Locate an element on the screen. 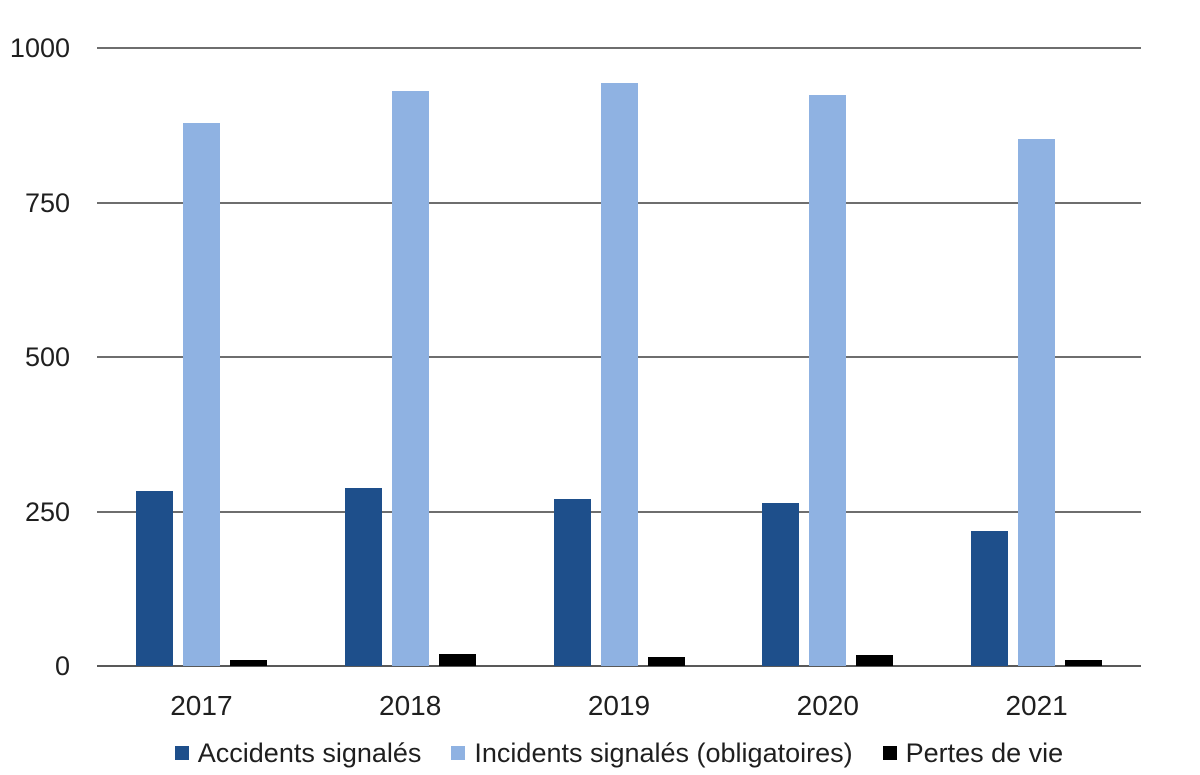  x-axis-label: 2018 is located at coordinates (410, 705).